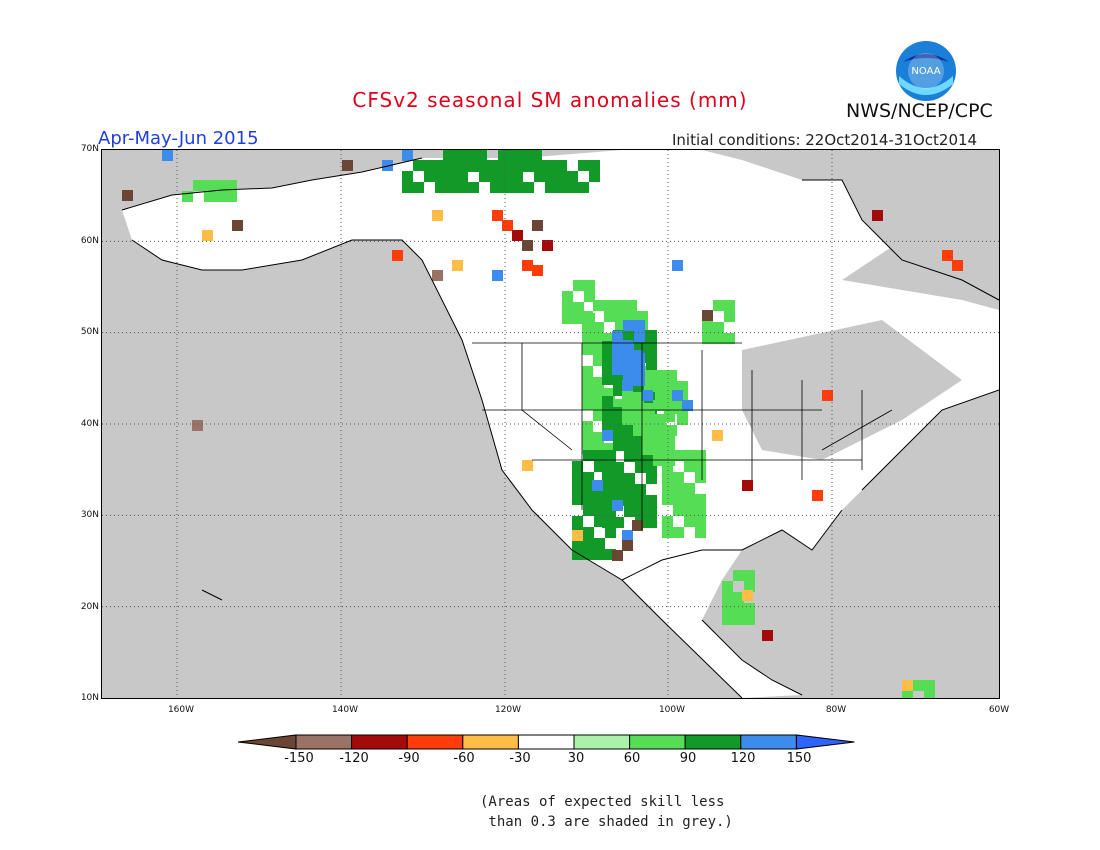 The width and height of the screenshot is (1100, 850). Describe the element at coordinates (178, 138) in the screenshot. I see `season-label: Apr-May-Jun 2015` at that location.